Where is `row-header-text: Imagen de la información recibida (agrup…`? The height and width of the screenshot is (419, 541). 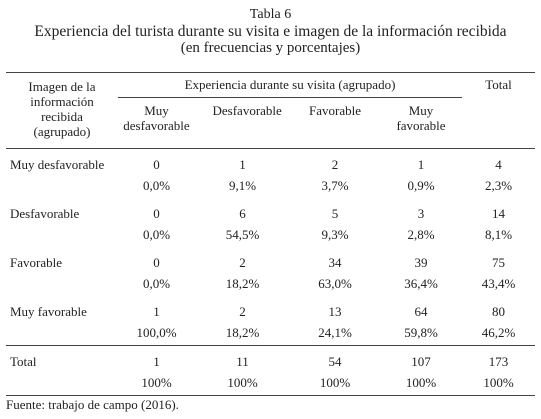 row-header-text: Imagen de la información recibida (agrup… is located at coordinates (62, 109).